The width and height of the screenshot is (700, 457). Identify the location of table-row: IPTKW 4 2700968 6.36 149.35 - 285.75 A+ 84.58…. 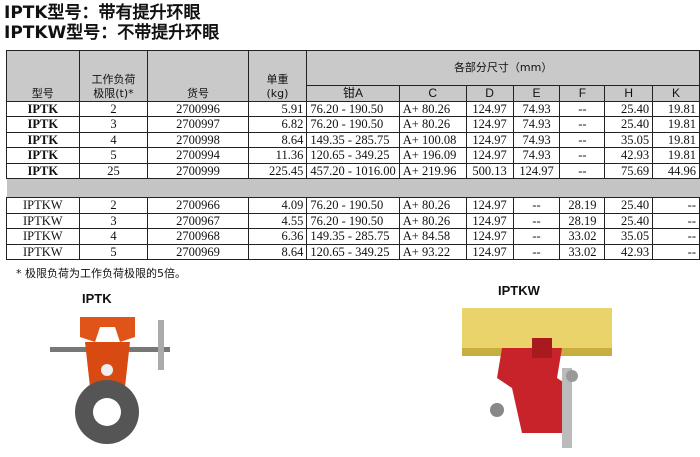
(353, 236).